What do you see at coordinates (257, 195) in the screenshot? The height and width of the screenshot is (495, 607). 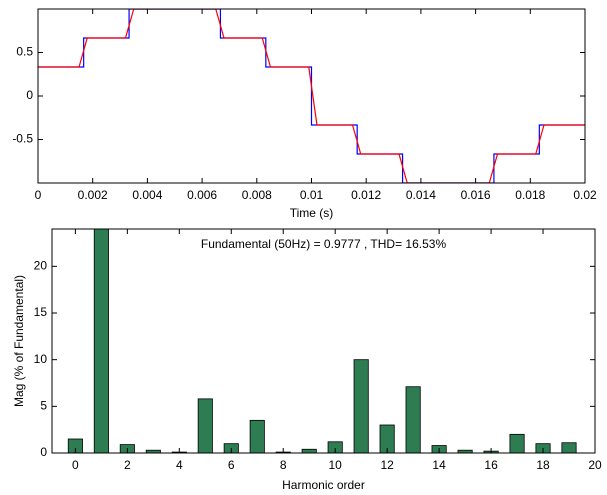 I see `x-tick-label: 0.008` at bounding box center [257, 195].